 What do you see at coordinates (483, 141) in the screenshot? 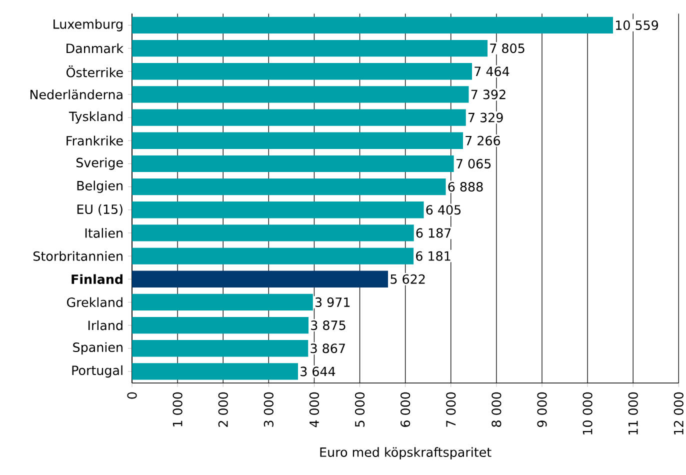
I see `data-label: 7 266` at bounding box center [483, 141].